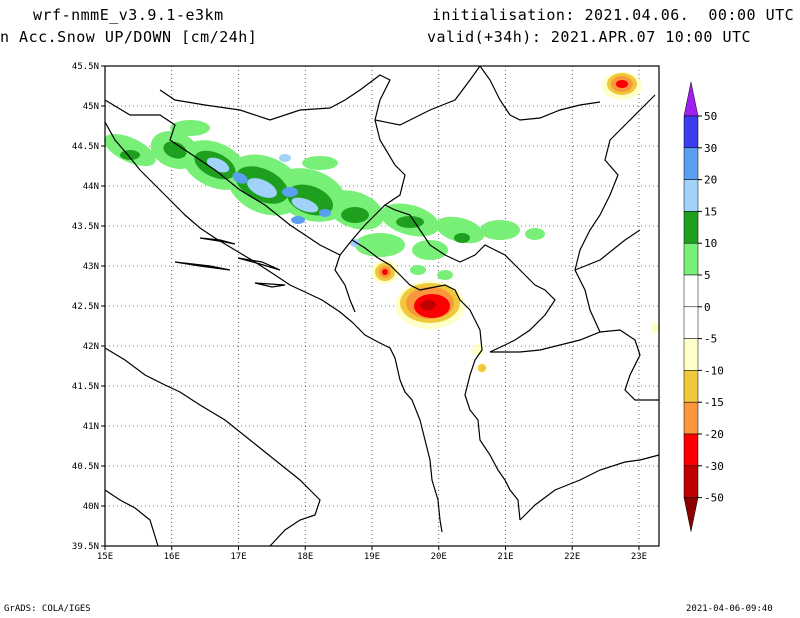  Describe the element at coordinates (710, 211) in the screenshot. I see `legend-label: 15` at that location.